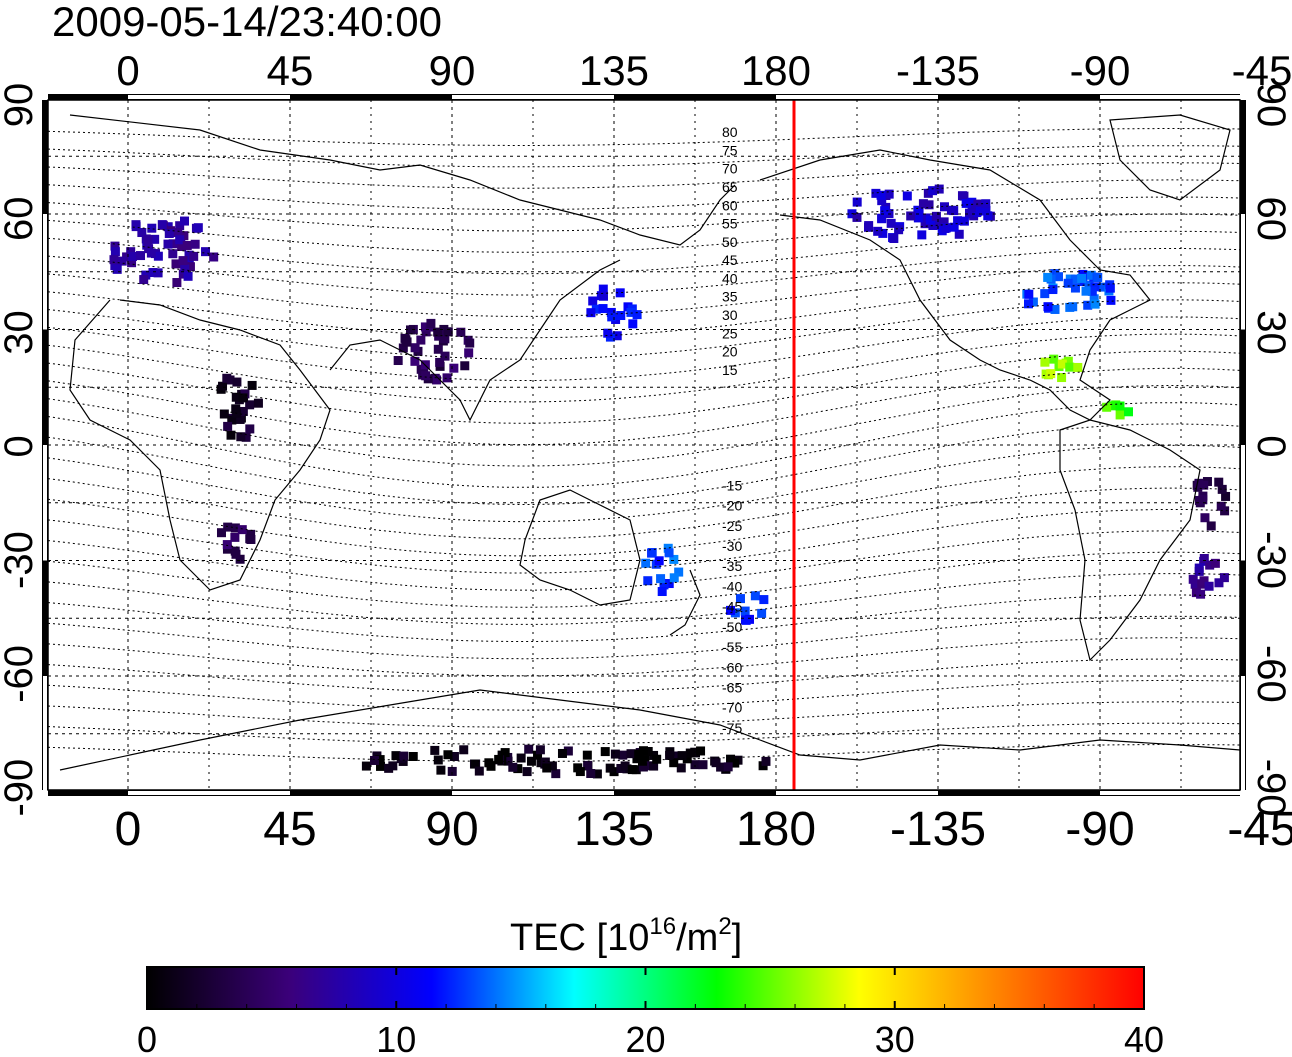  What do you see at coordinates (730, 242) in the screenshot?
I see `contour-label: 50` at bounding box center [730, 242].